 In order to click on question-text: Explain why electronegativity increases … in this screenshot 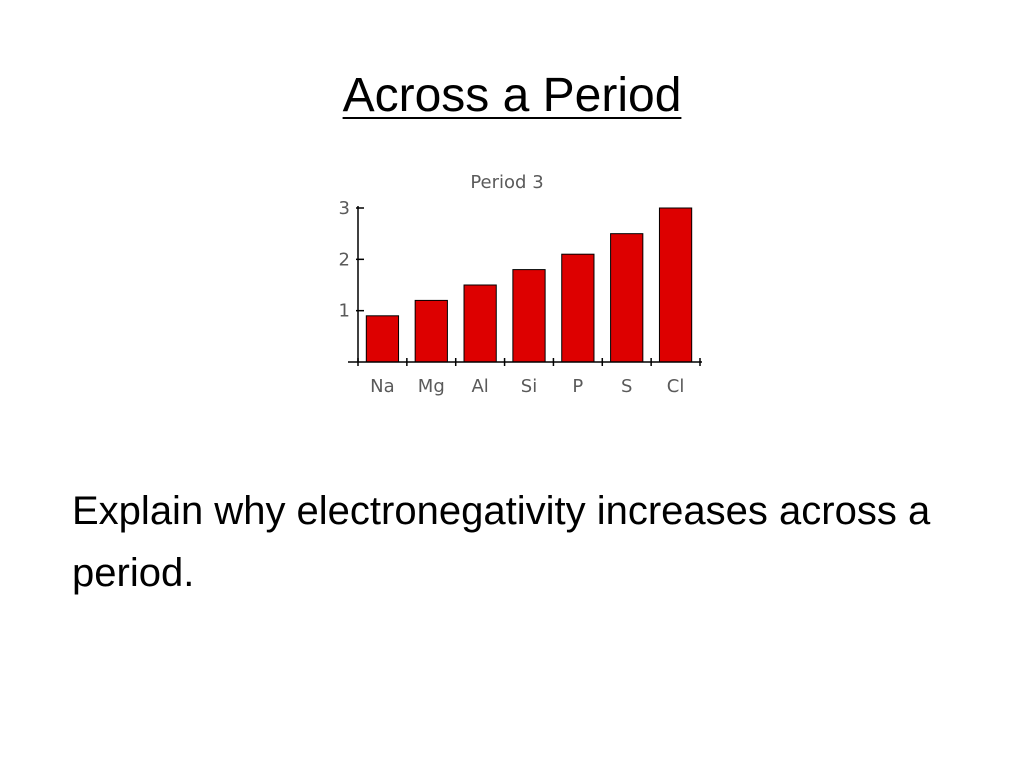, I will do `click(501, 542)`.